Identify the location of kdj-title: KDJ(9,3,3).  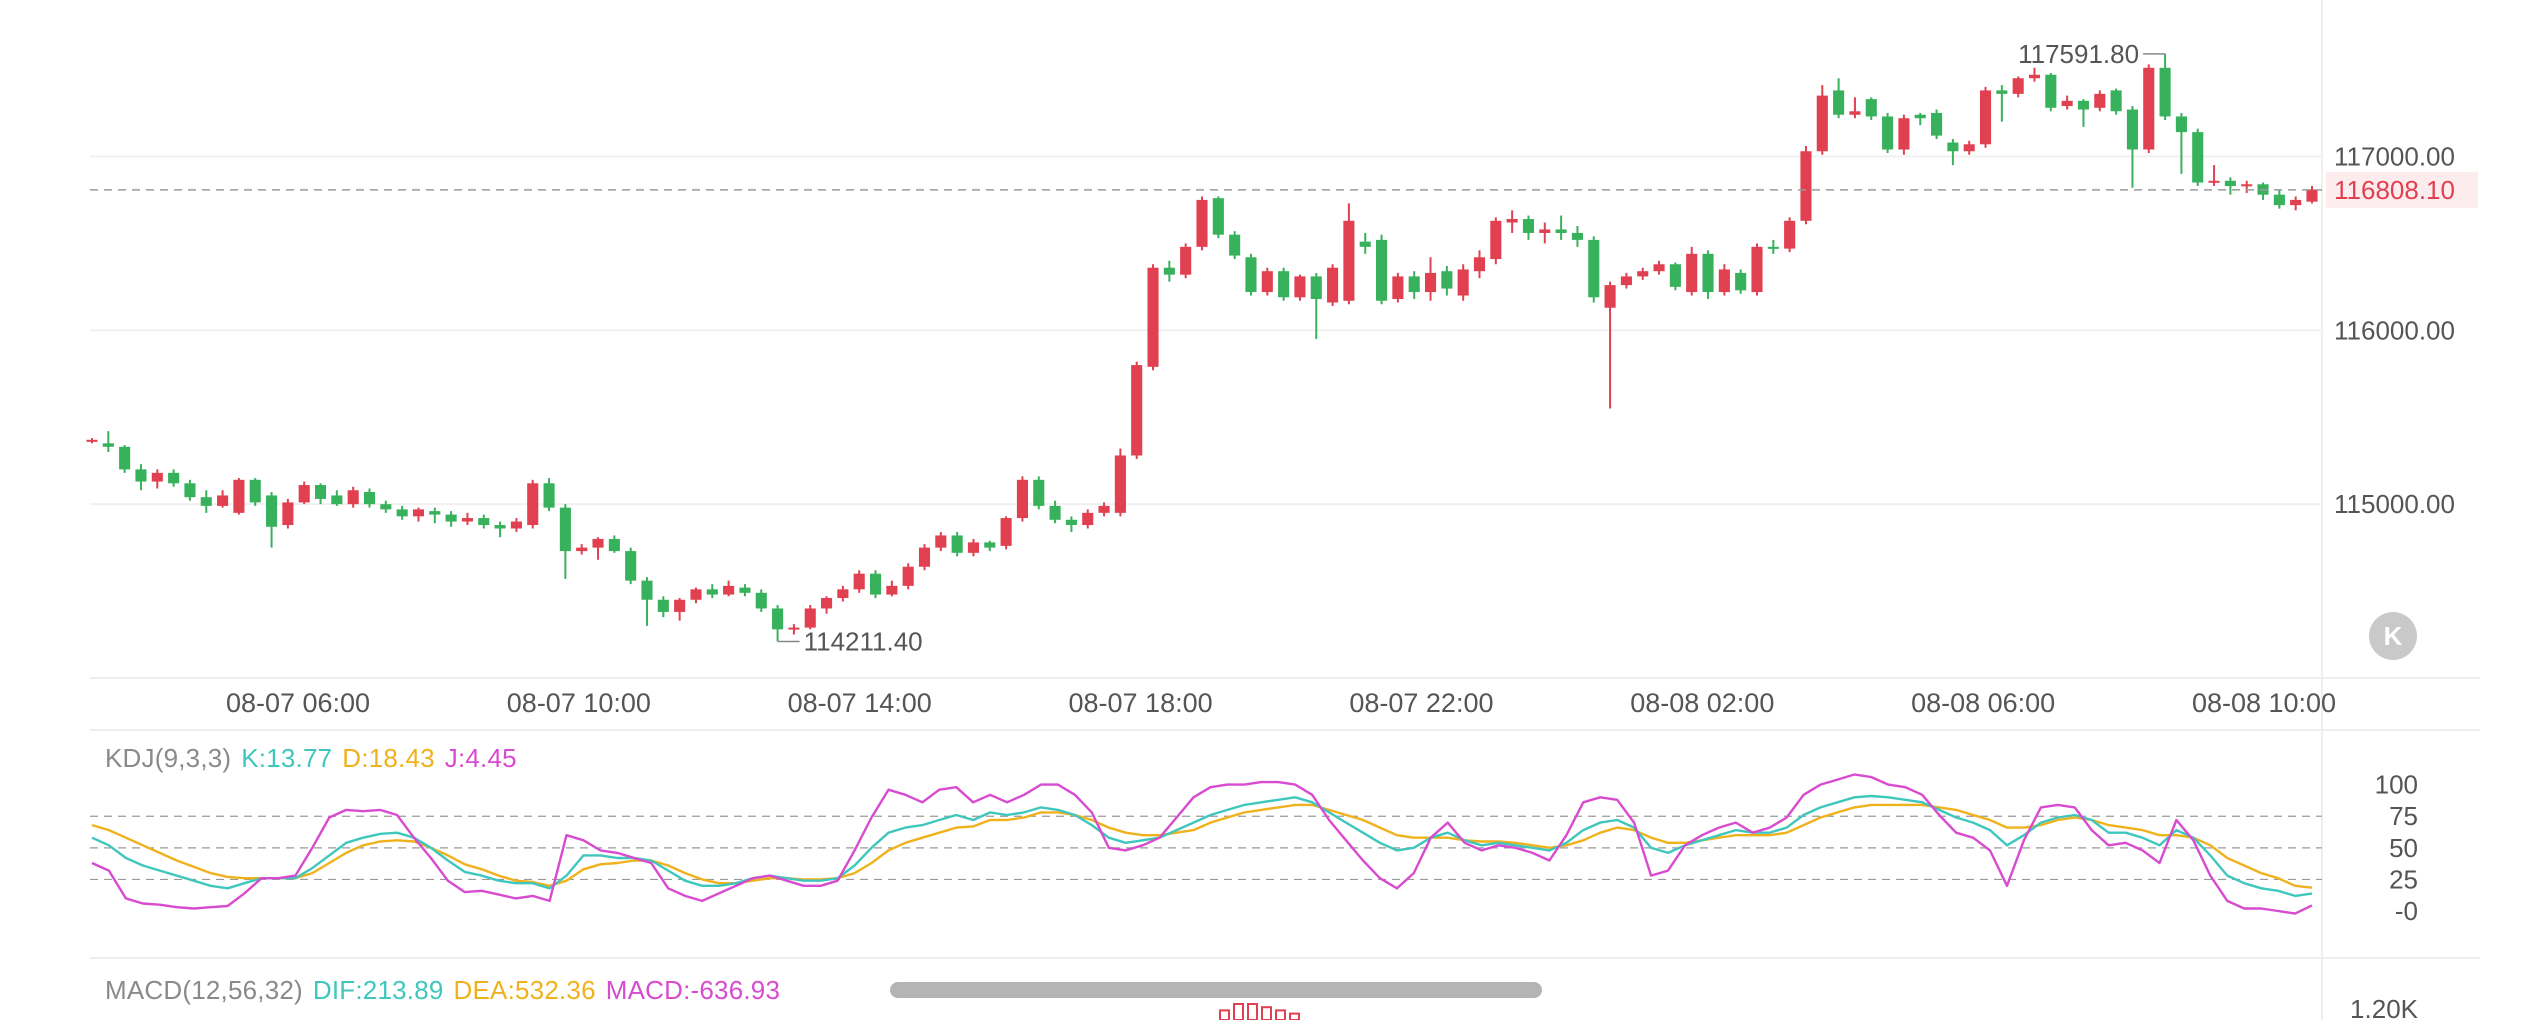
(168, 758).